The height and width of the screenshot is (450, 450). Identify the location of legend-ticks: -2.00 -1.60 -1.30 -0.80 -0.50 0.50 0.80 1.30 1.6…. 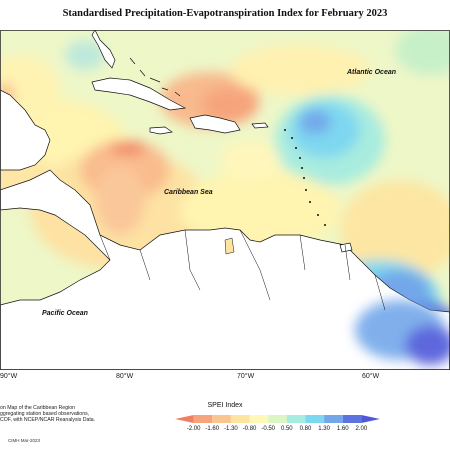
(275, 431).